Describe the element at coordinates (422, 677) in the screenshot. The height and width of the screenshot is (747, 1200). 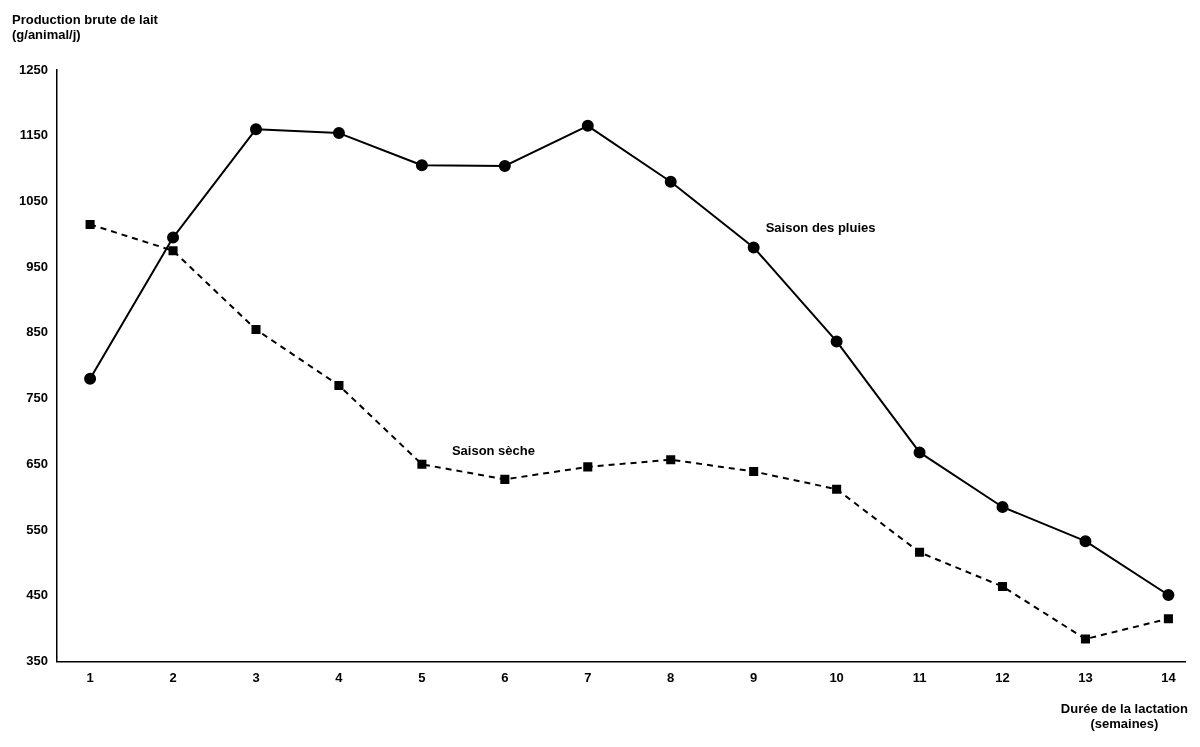
I see `x-tick-label: 5` at that location.